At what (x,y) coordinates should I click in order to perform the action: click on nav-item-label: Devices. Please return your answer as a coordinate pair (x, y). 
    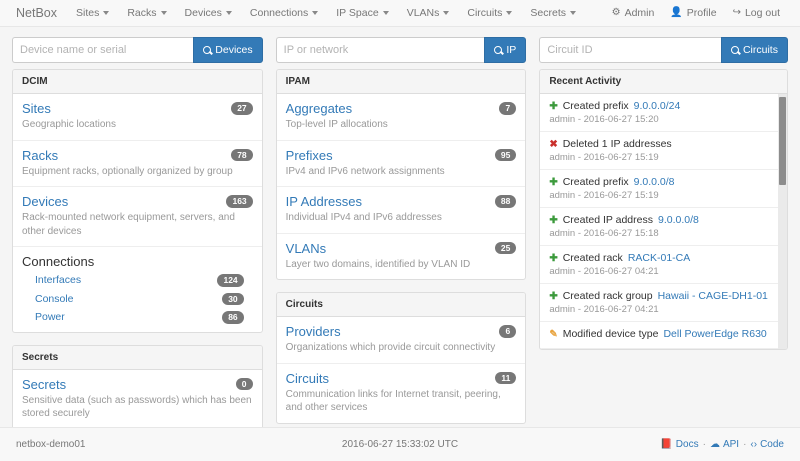
    Looking at the image, I should click on (203, 13).